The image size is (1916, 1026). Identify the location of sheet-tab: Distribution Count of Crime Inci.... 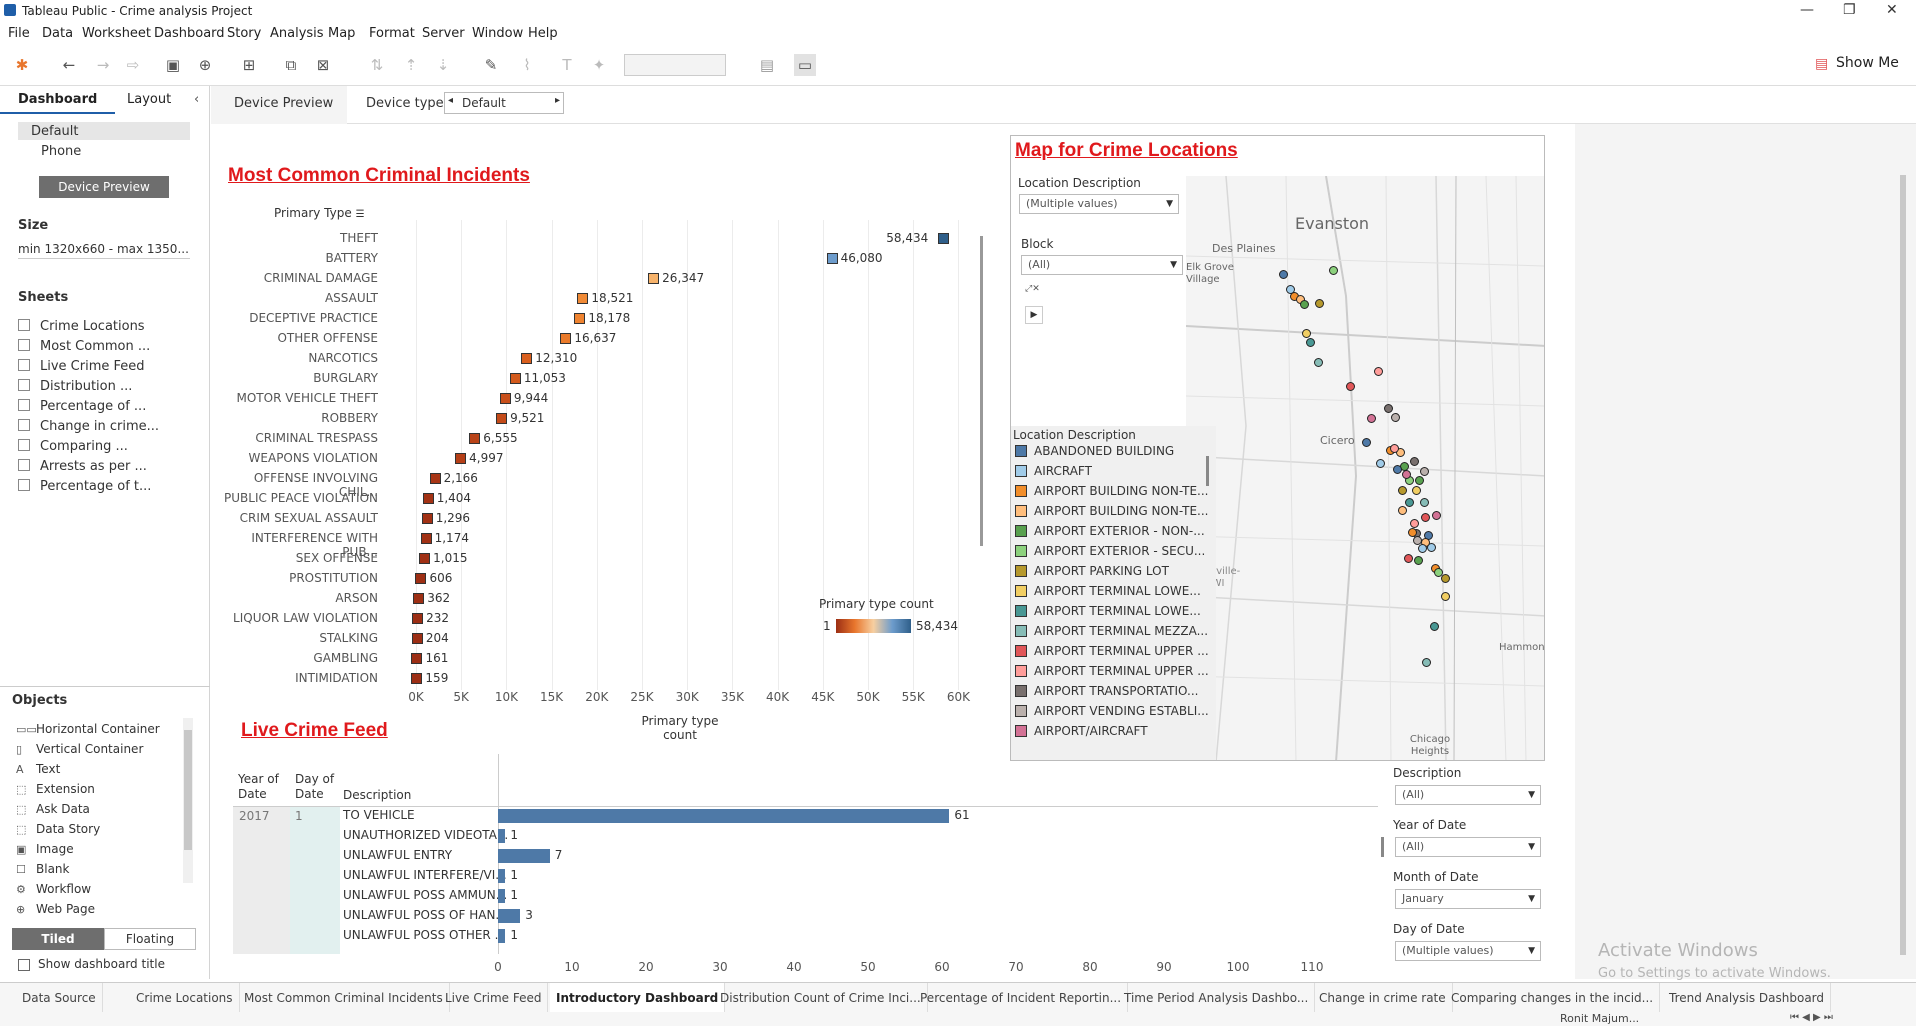
(821, 998).